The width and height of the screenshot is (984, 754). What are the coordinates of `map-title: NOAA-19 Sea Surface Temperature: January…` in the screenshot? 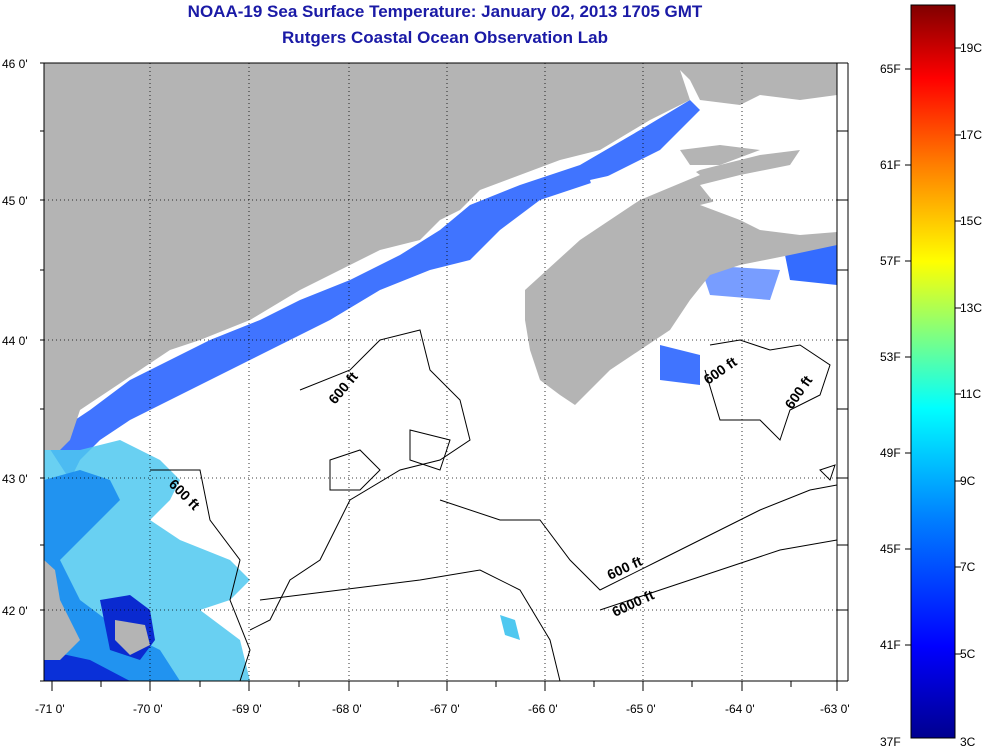 It's located at (445, 11).